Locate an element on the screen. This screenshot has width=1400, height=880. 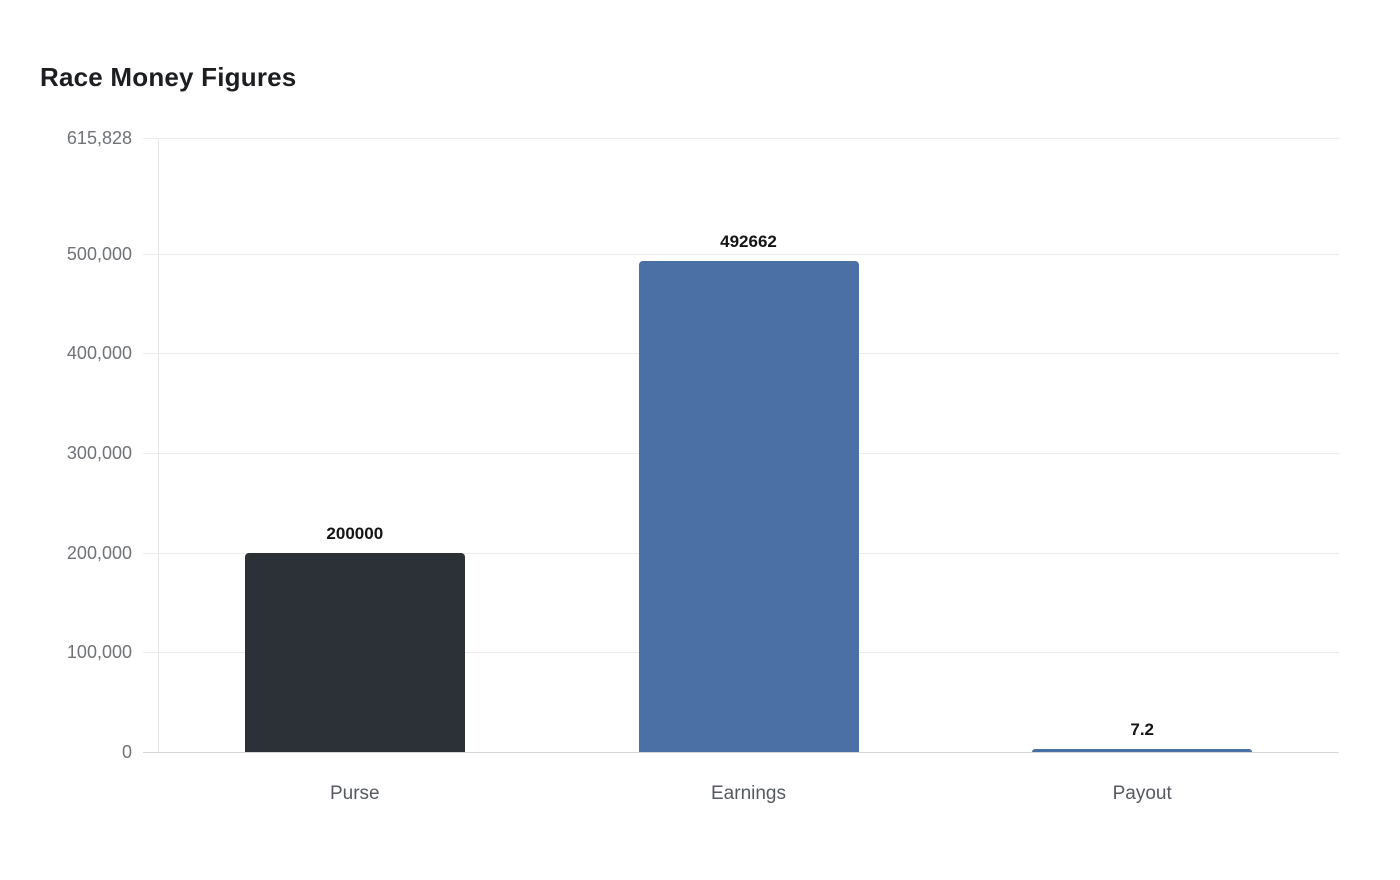
x-axis-category-label: Payout is located at coordinates (1142, 793).